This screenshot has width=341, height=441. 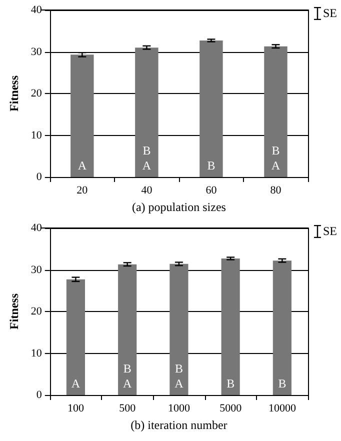 What do you see at coordinates (276, 190) in the screenshot?
I see `x-tick-label: 80` at bounding box center [276, 190].